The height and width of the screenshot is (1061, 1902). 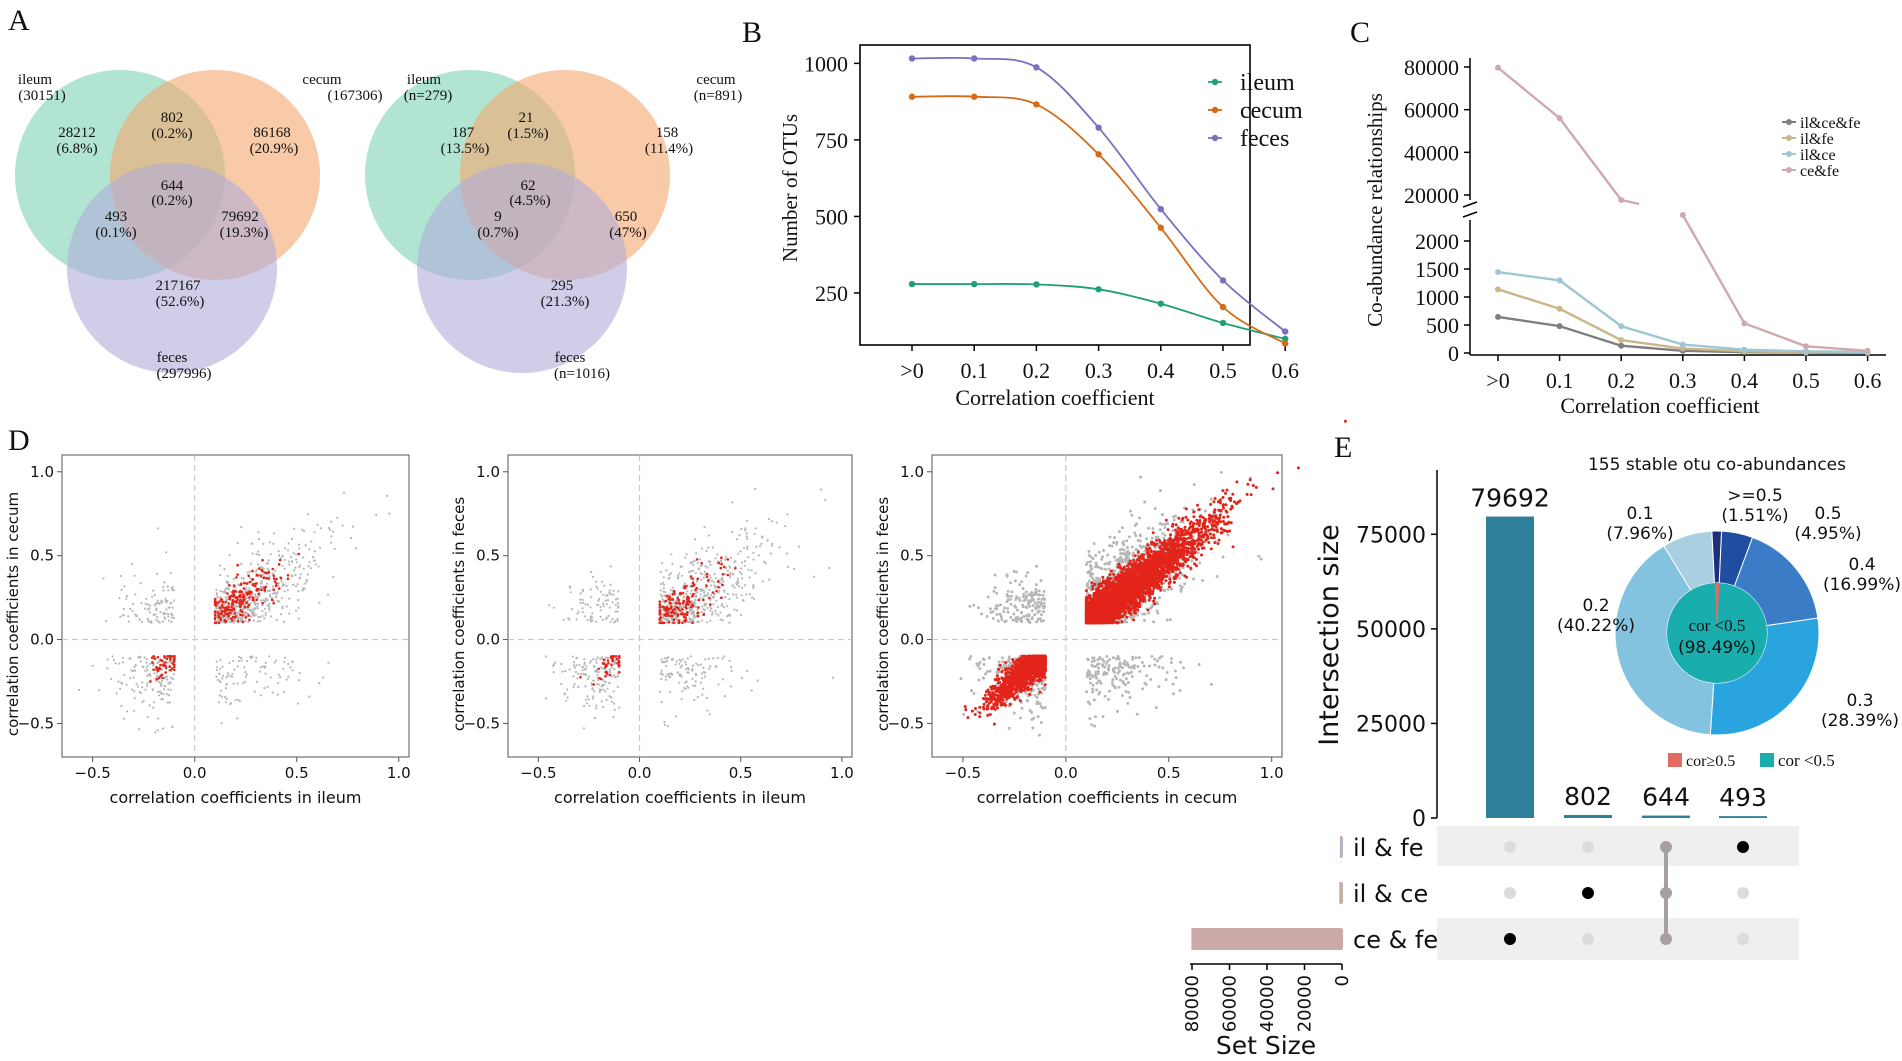 What do you see at coordinates (355, 96) in the screenshot?
I see `venn-1-cecum-count: (167306)` at bounding box center [355, 96].